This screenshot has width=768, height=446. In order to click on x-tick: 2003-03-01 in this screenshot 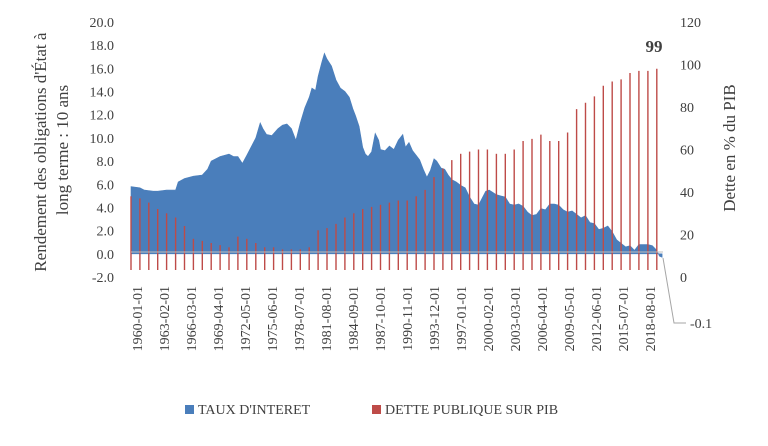, I will do `click(516, 318)`.